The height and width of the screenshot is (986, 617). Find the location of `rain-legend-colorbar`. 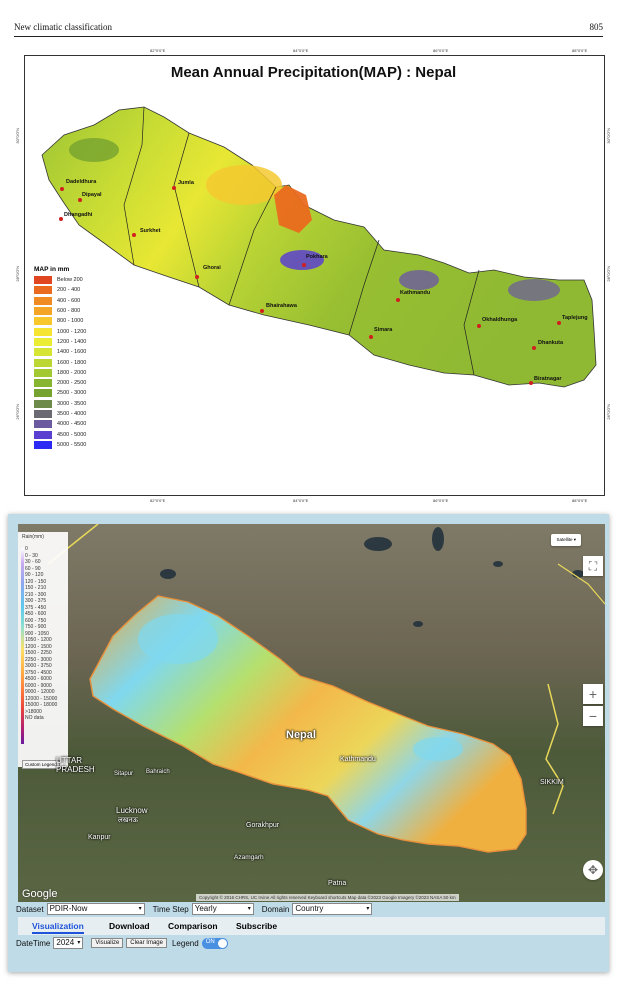

rain-legend-colorbar is located at coordinates (22, 646).